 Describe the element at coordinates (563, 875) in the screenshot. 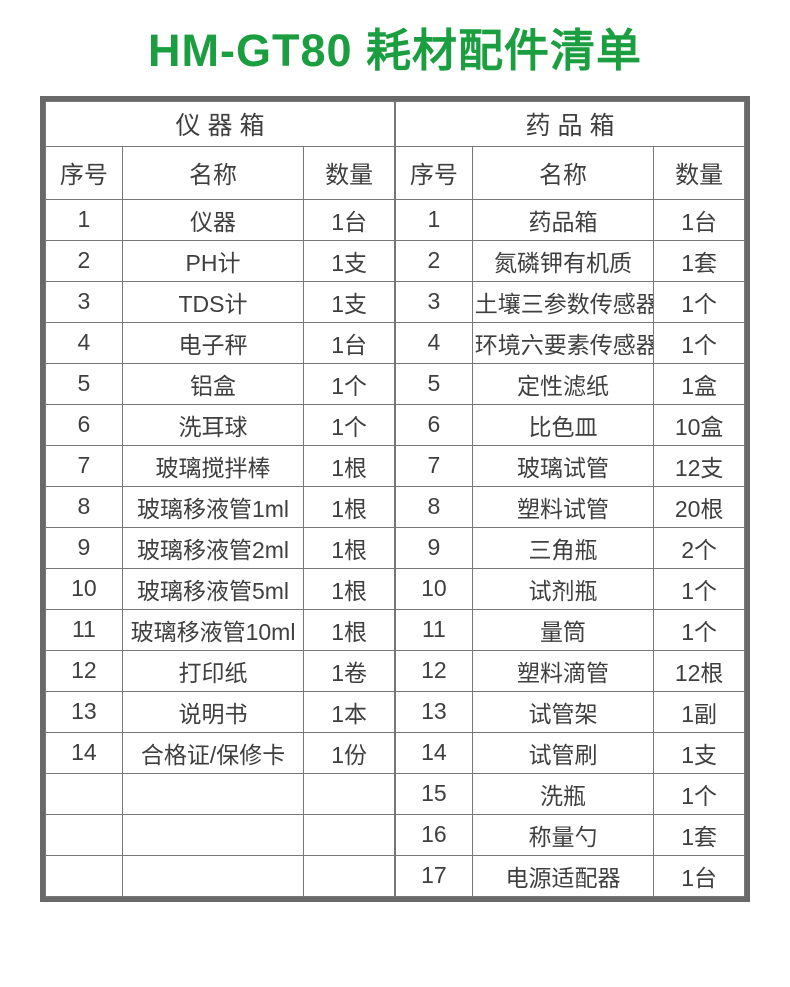

I see `name-cell: 电源适配器` at that location.